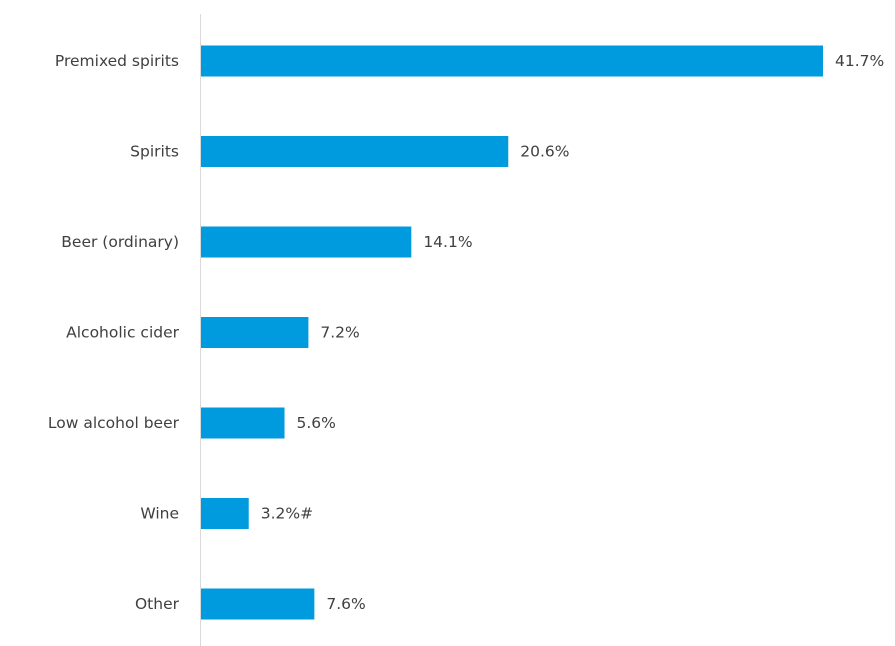 The height and width of the screenshot is (646, 895). I want to click on value-label: 7.2%, so click(339, 333).